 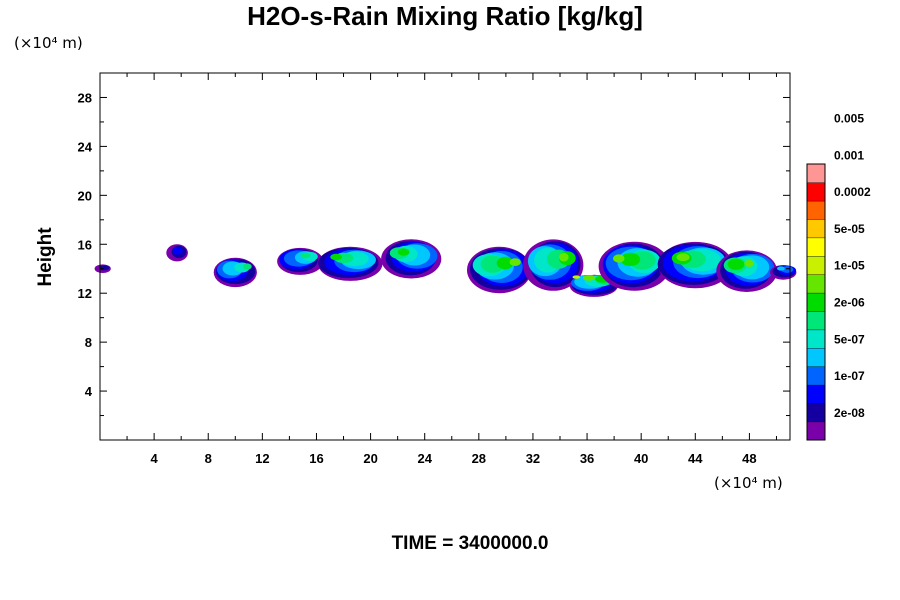 What do you see at coordinates (748, 483) in the screenshot?
I see `x-unit-label: (×10⁴ m)` at bounding box center [748, 483].